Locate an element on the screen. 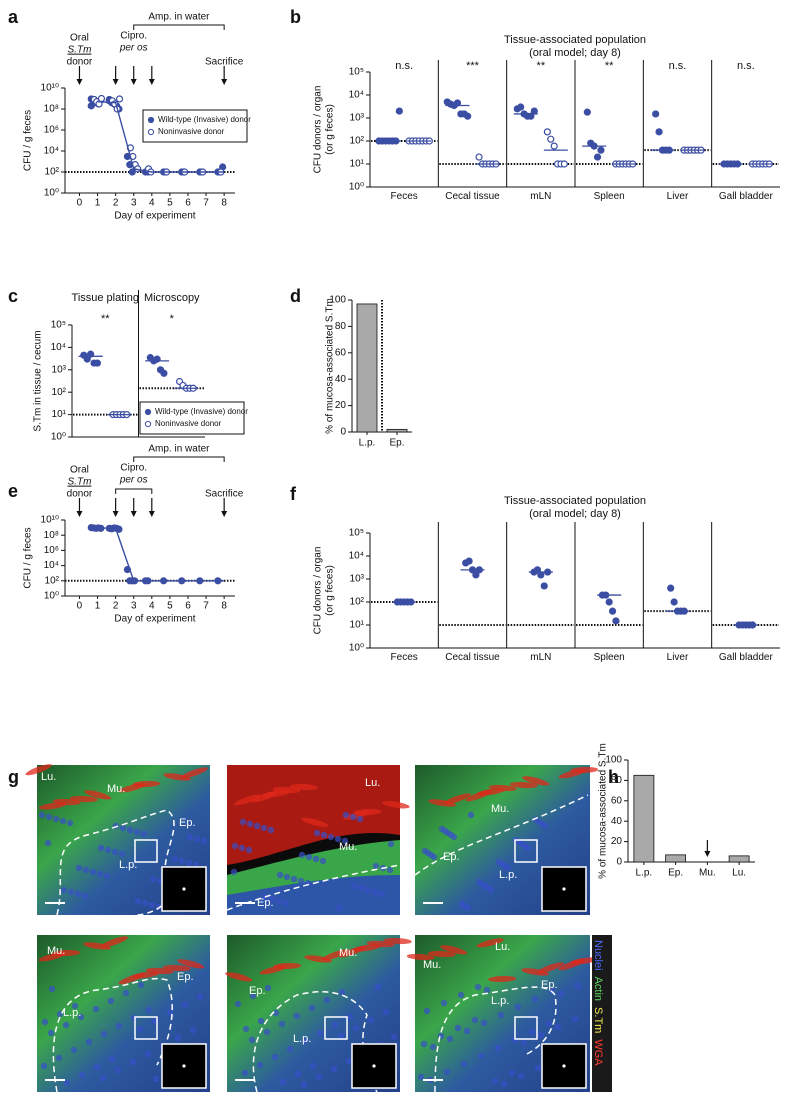 Image resolution: width=800 pixels, height=1107 pixels. y-tick-label: 10² is located at coordinates (52, 580).